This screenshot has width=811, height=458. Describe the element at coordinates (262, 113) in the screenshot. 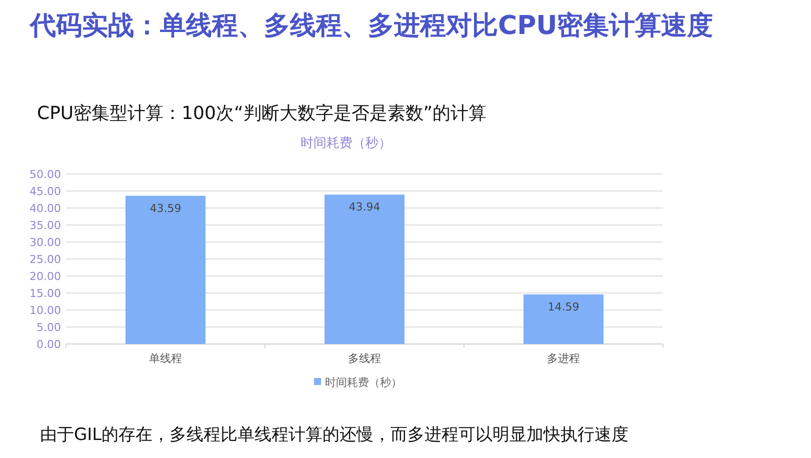

I see `subtitle: CPU密集型计算：100次“判断大数字是否是素数”的计算` at that location.